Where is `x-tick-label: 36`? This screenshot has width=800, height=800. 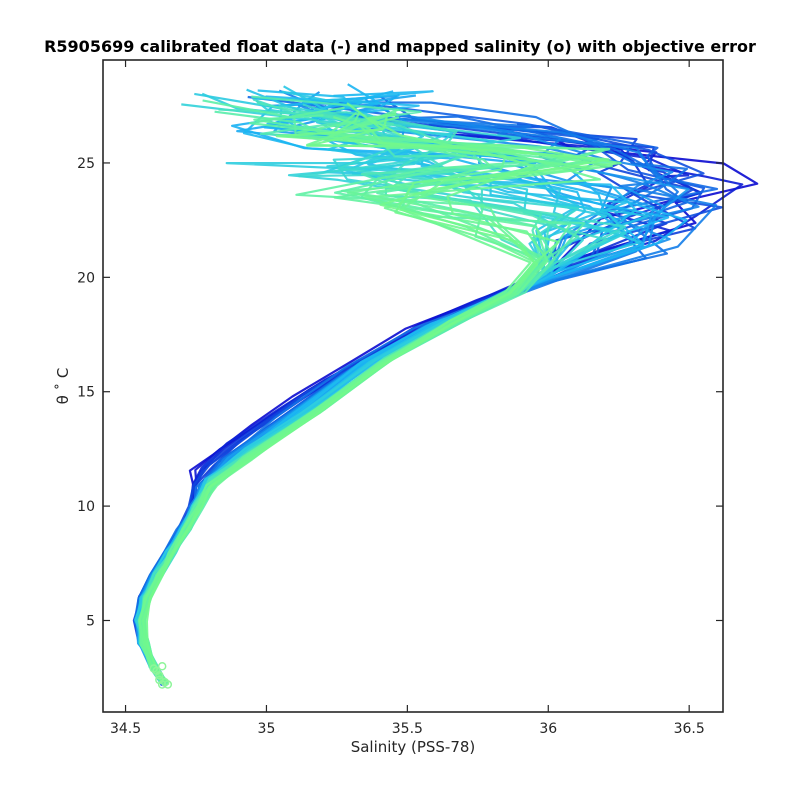 x-tick-label: 36 is located at coordinates (548, 729).